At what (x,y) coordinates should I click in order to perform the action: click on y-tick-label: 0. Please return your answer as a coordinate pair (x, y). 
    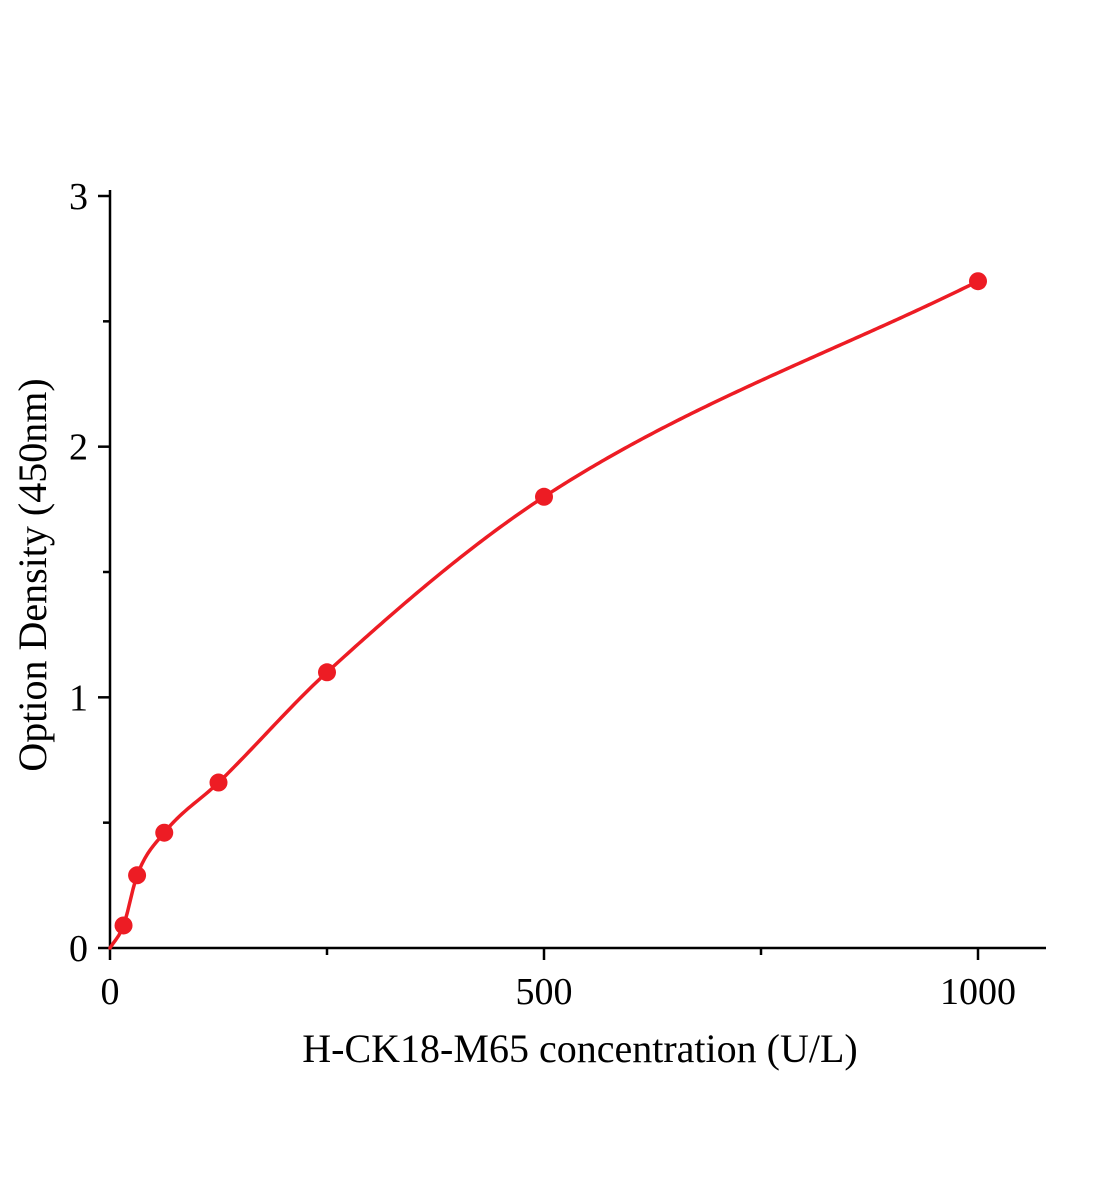
    Looking at the image, I should click on (78, 949).